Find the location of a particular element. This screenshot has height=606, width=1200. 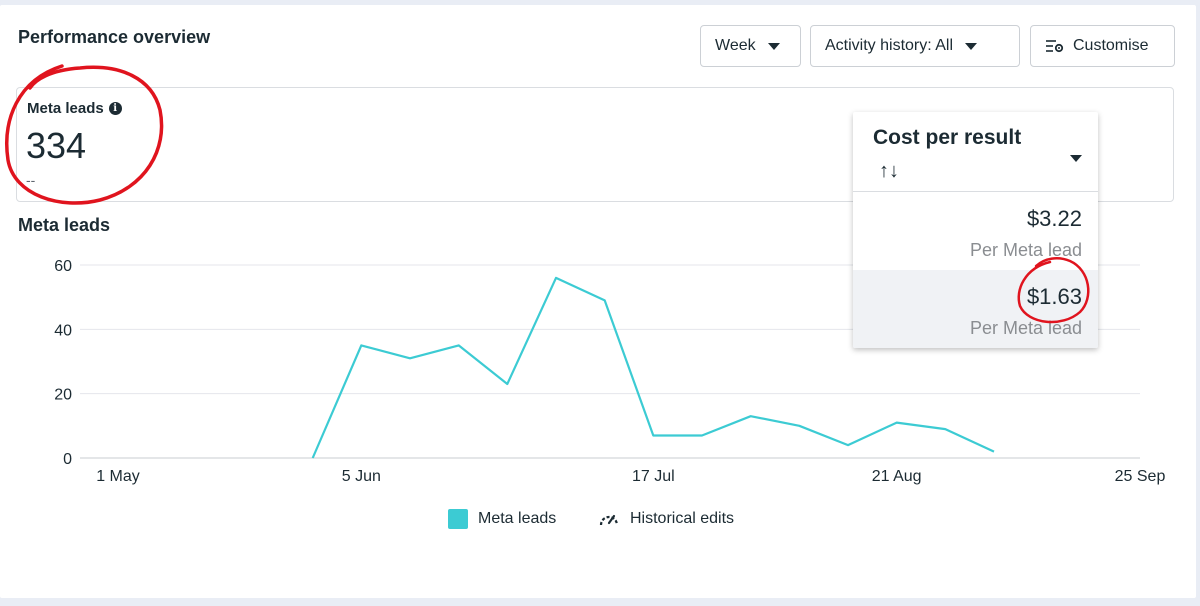

week-label: Week is located at coordinates (735, 45).